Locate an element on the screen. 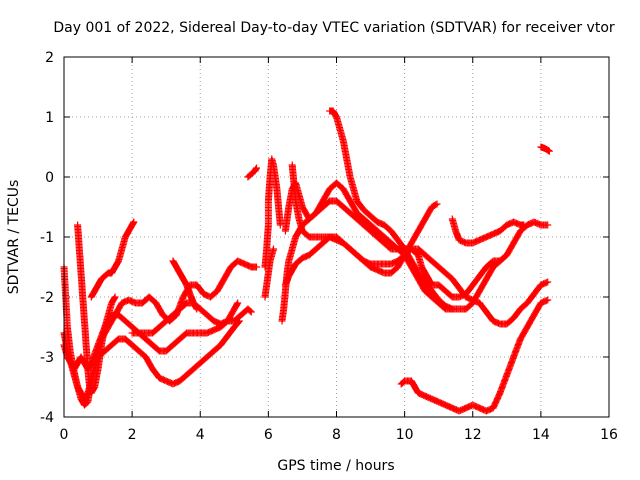  y-axis-label: SDTVAR / TECUs is located at coordinates (14, 237).